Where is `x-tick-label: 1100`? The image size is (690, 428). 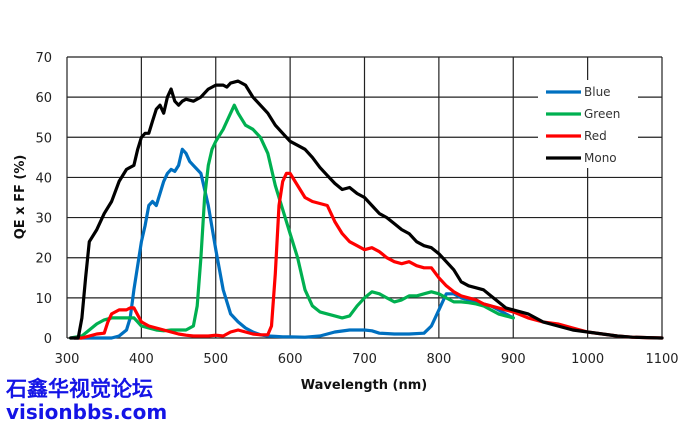 x-tick-label: 1100 is located at coordinates (661, 359).